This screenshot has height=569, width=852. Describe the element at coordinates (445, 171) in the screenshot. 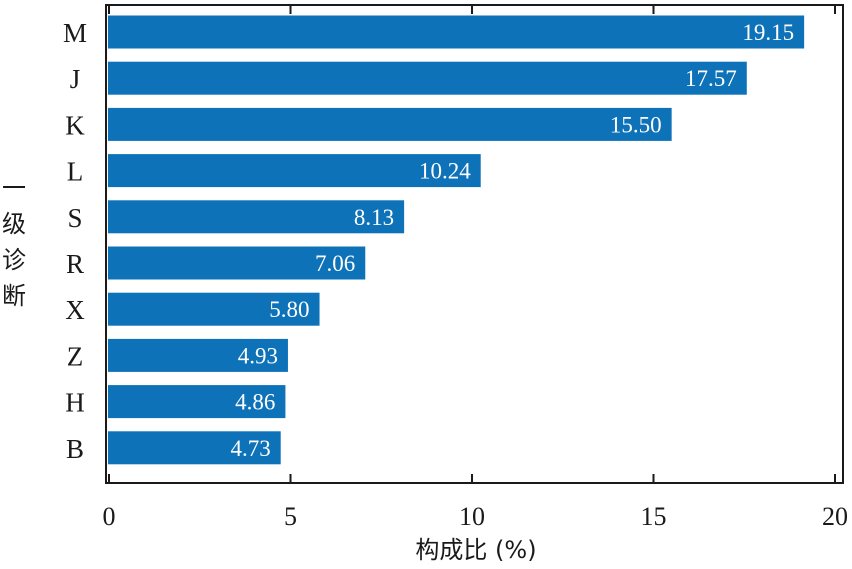

I see `data-label-L: 10.24` at that location.